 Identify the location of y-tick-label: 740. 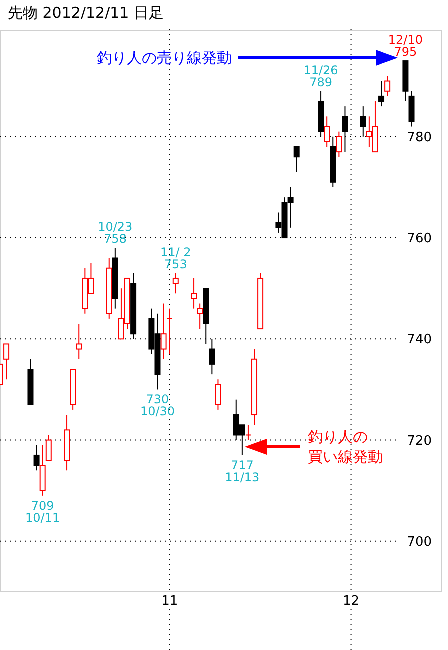
(419, 340).